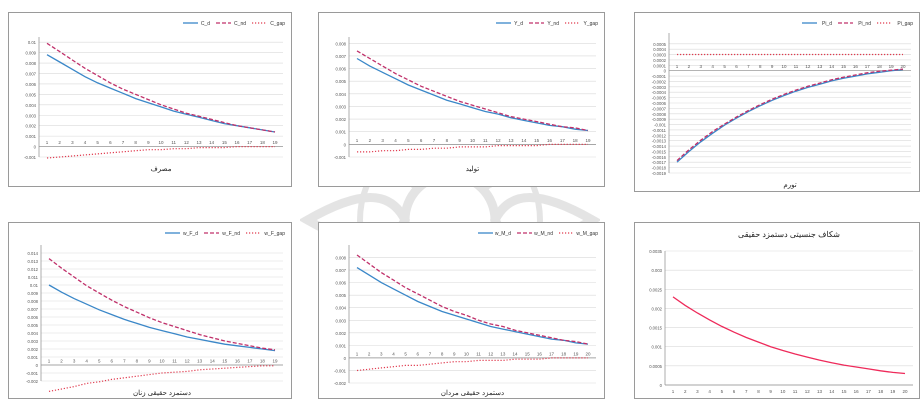 The image size is (923, 401). What do you see at coordinates (587, 234) in the screenshot?
I see `legend-label: w_M_gap` at bounding box center [587, 234].